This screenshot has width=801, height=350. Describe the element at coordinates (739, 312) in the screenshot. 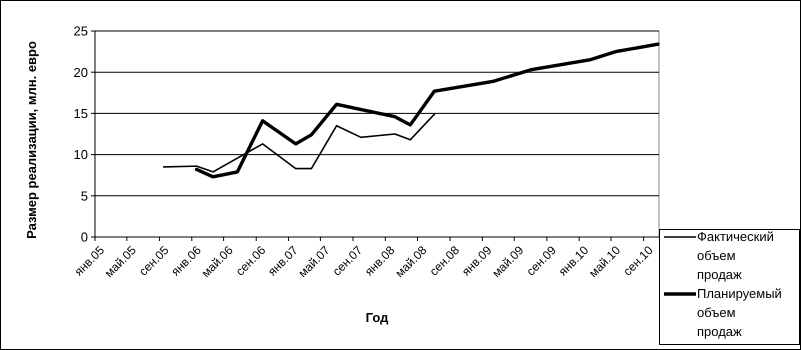

I see `legend-label: Планируемый объем продаж` at that location.